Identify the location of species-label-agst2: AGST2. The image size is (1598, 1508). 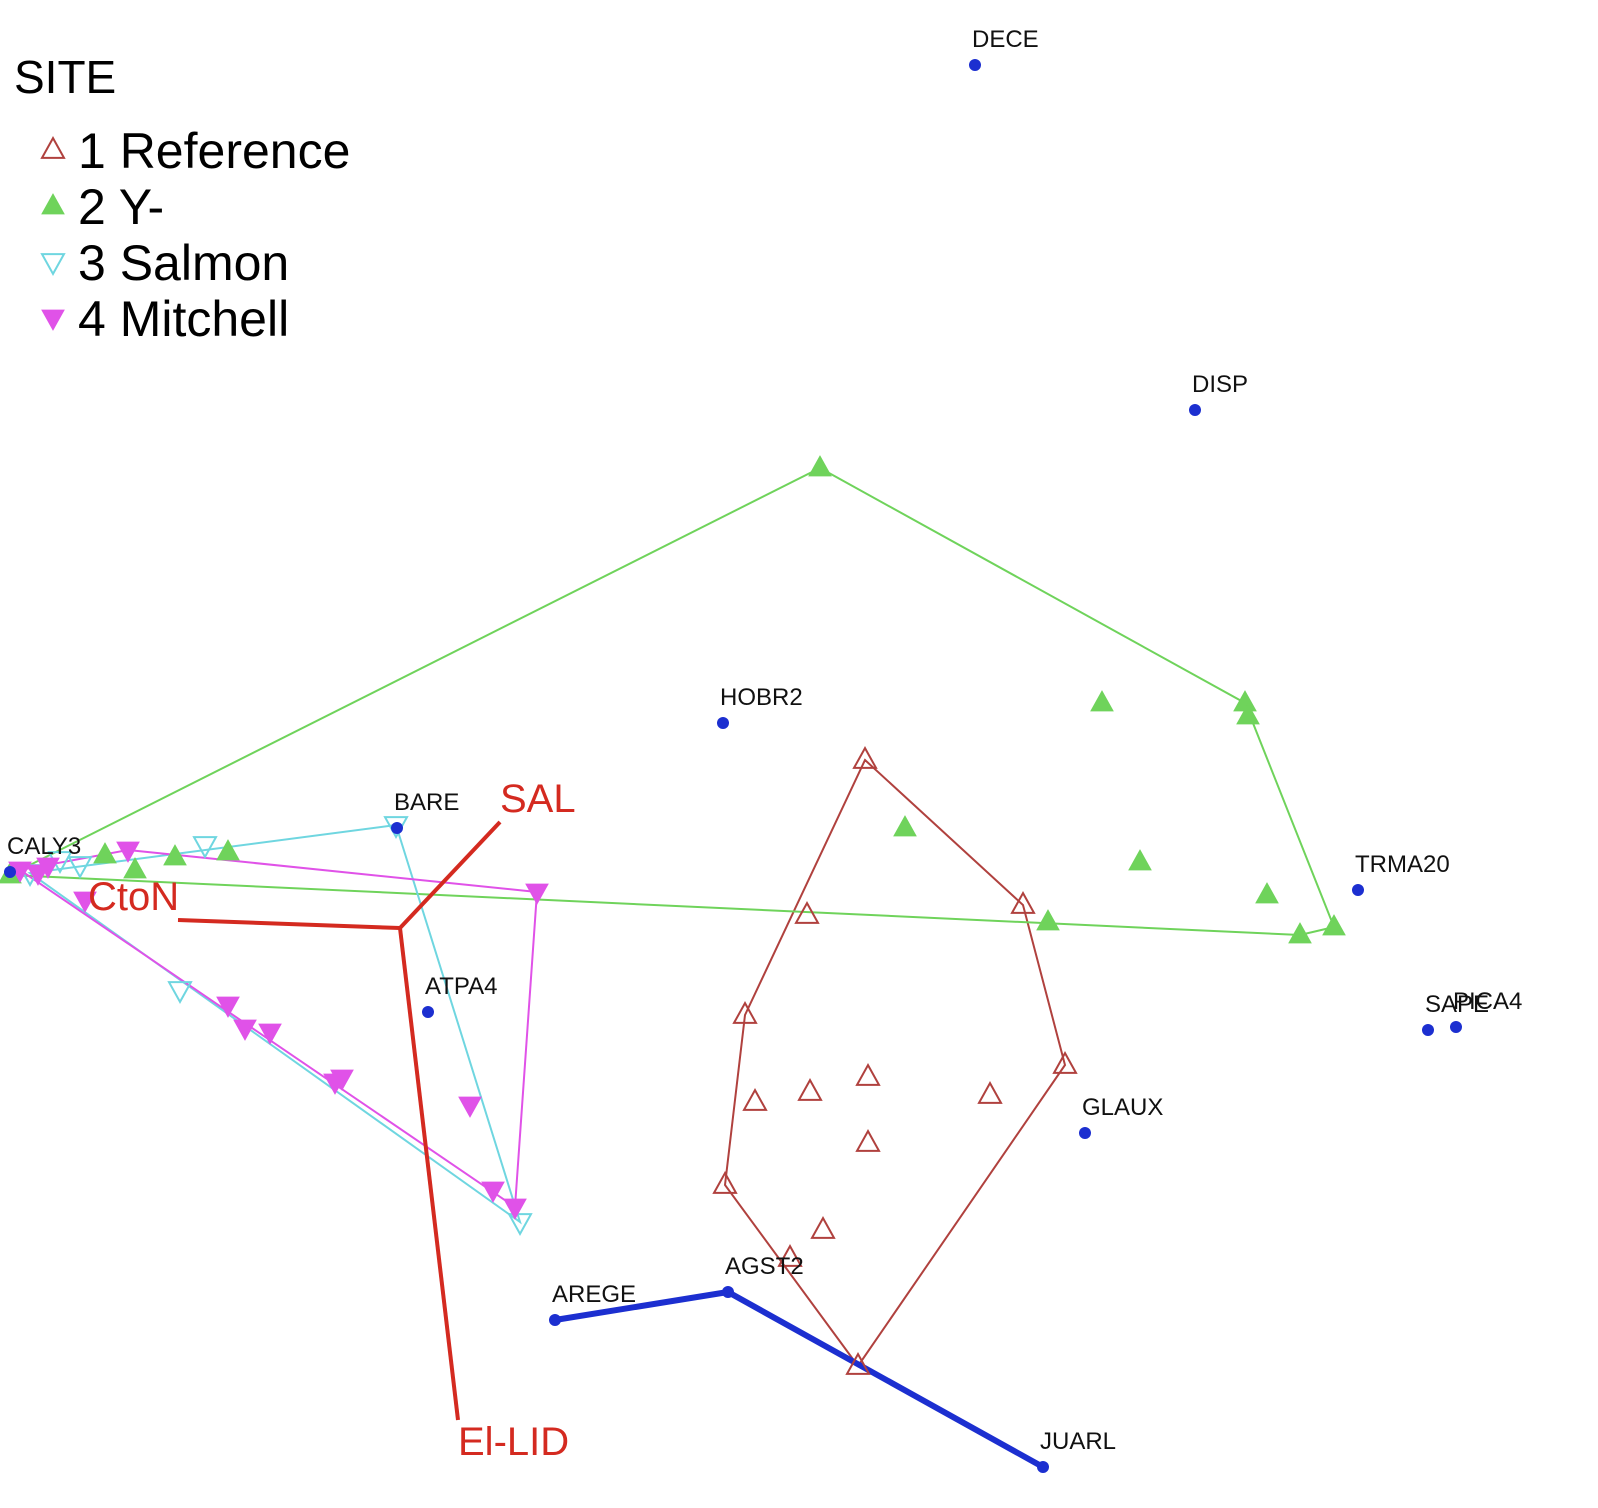
(764, 1266).